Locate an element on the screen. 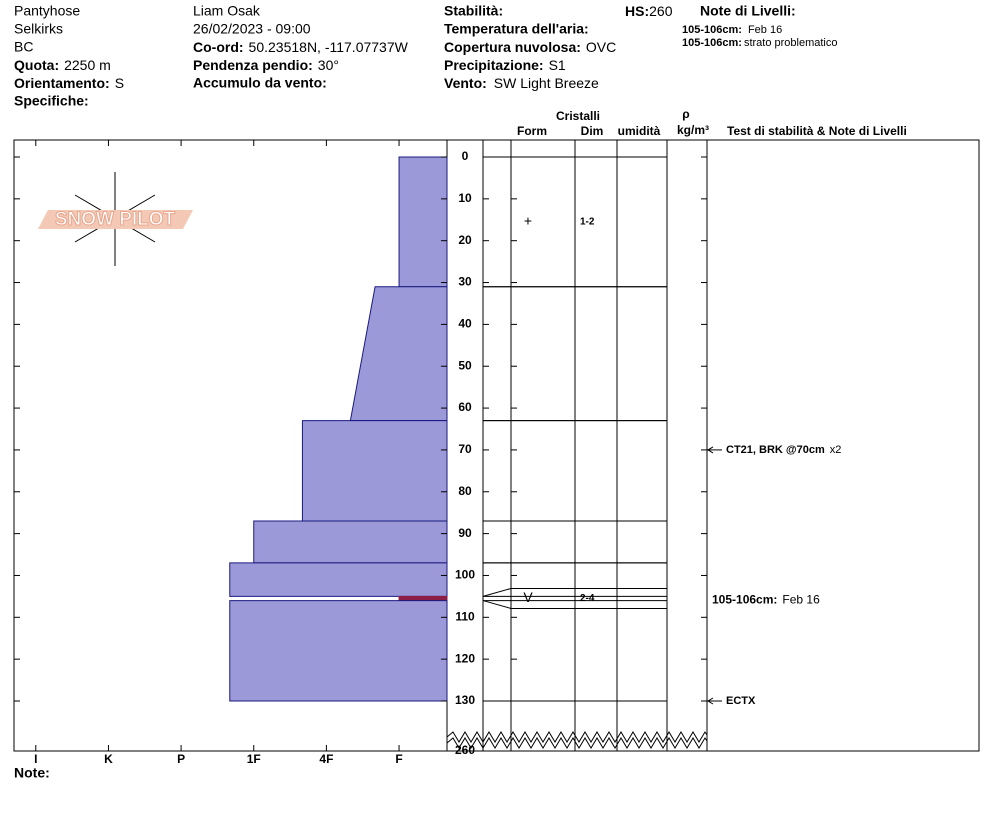 The width and height of the screenshot is (994, 840). aspect: Orientamento: S is located at coordinates (69, 83).